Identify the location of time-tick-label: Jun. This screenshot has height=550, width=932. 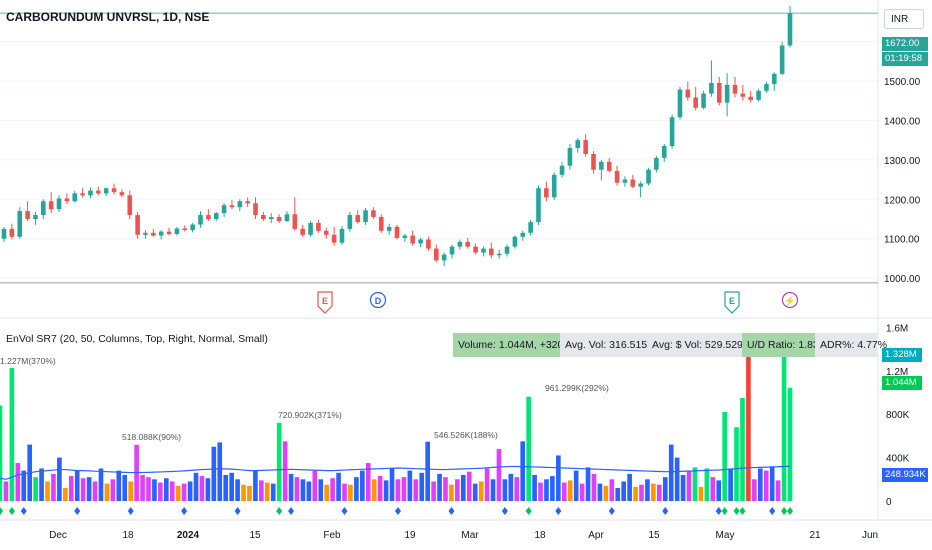
(870, 535).